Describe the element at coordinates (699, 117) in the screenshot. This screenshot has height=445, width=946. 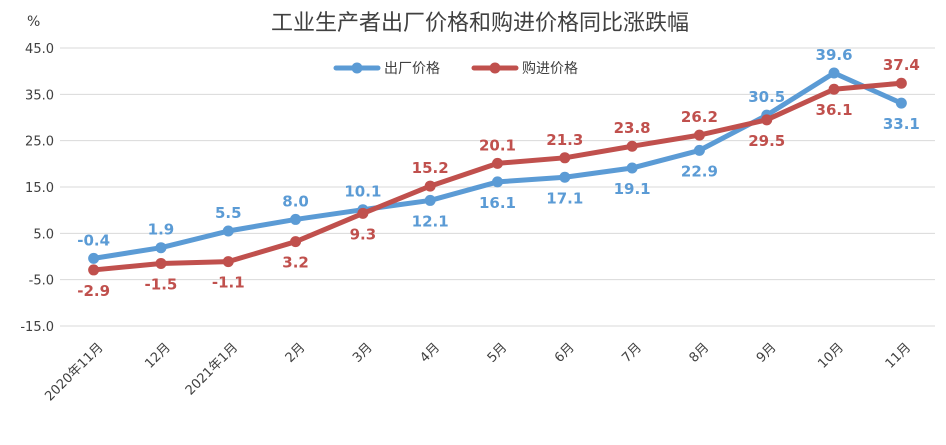
I see `data-label: 26.2` at that location.